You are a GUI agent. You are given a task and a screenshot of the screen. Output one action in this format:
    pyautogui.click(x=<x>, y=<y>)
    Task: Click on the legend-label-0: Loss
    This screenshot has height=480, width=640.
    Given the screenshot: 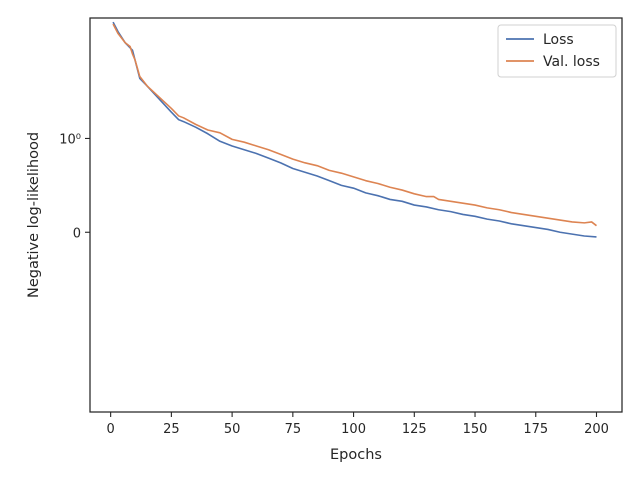 What is the action you would take?
    pyautogui.click(x=558, y=40)
    